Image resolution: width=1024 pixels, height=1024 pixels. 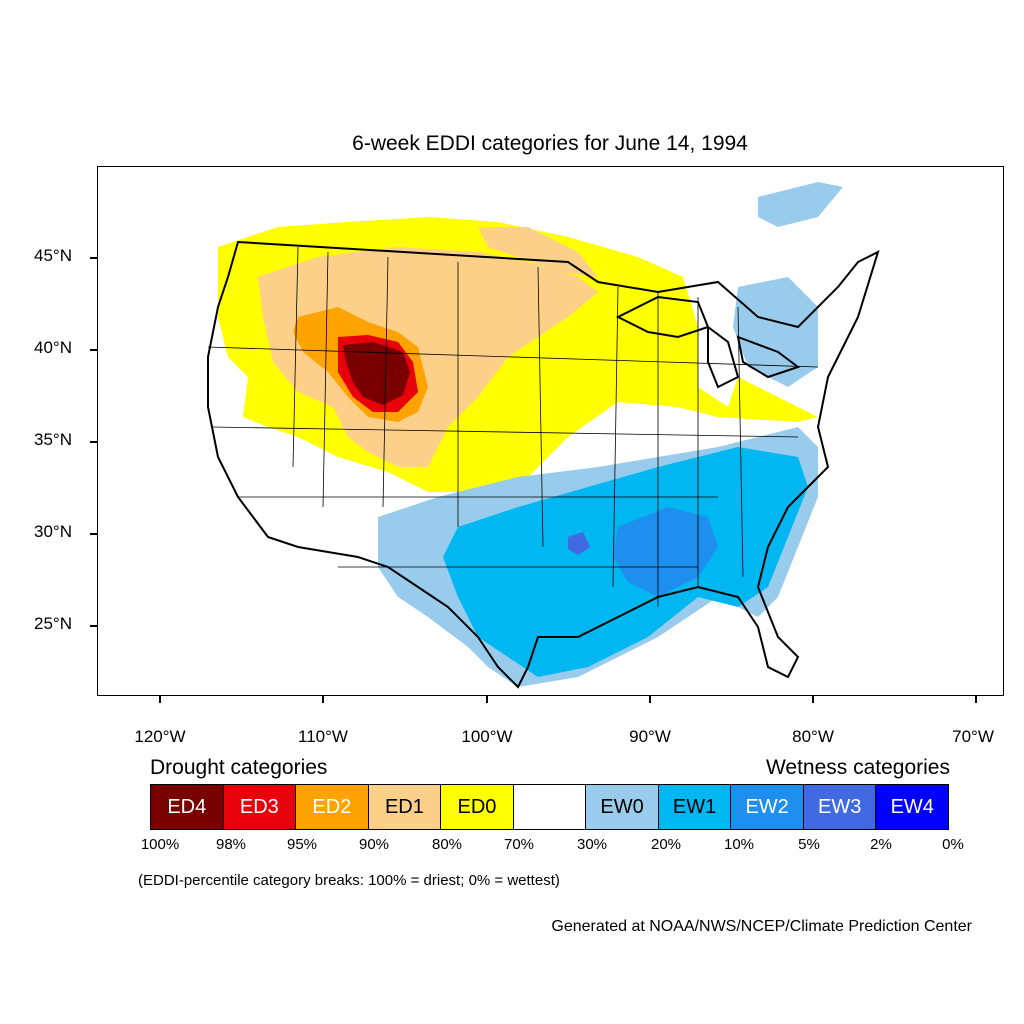 What do you see at coordinates (231, 844) in the screenshot?
I see `break-label: 98%` at bounding box center [231, 844].